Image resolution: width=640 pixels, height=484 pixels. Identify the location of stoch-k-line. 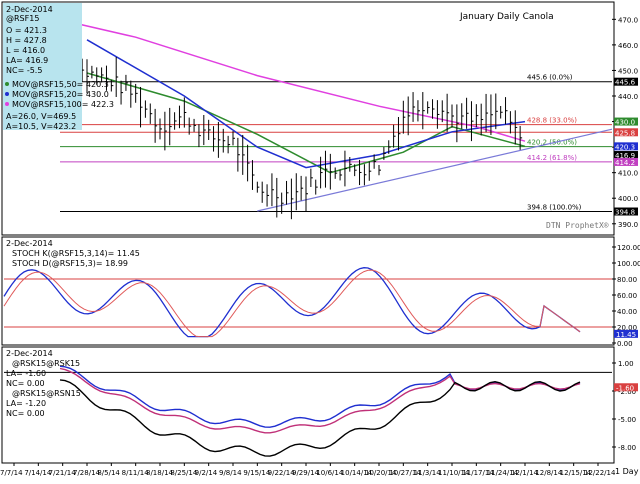
(292, 302).